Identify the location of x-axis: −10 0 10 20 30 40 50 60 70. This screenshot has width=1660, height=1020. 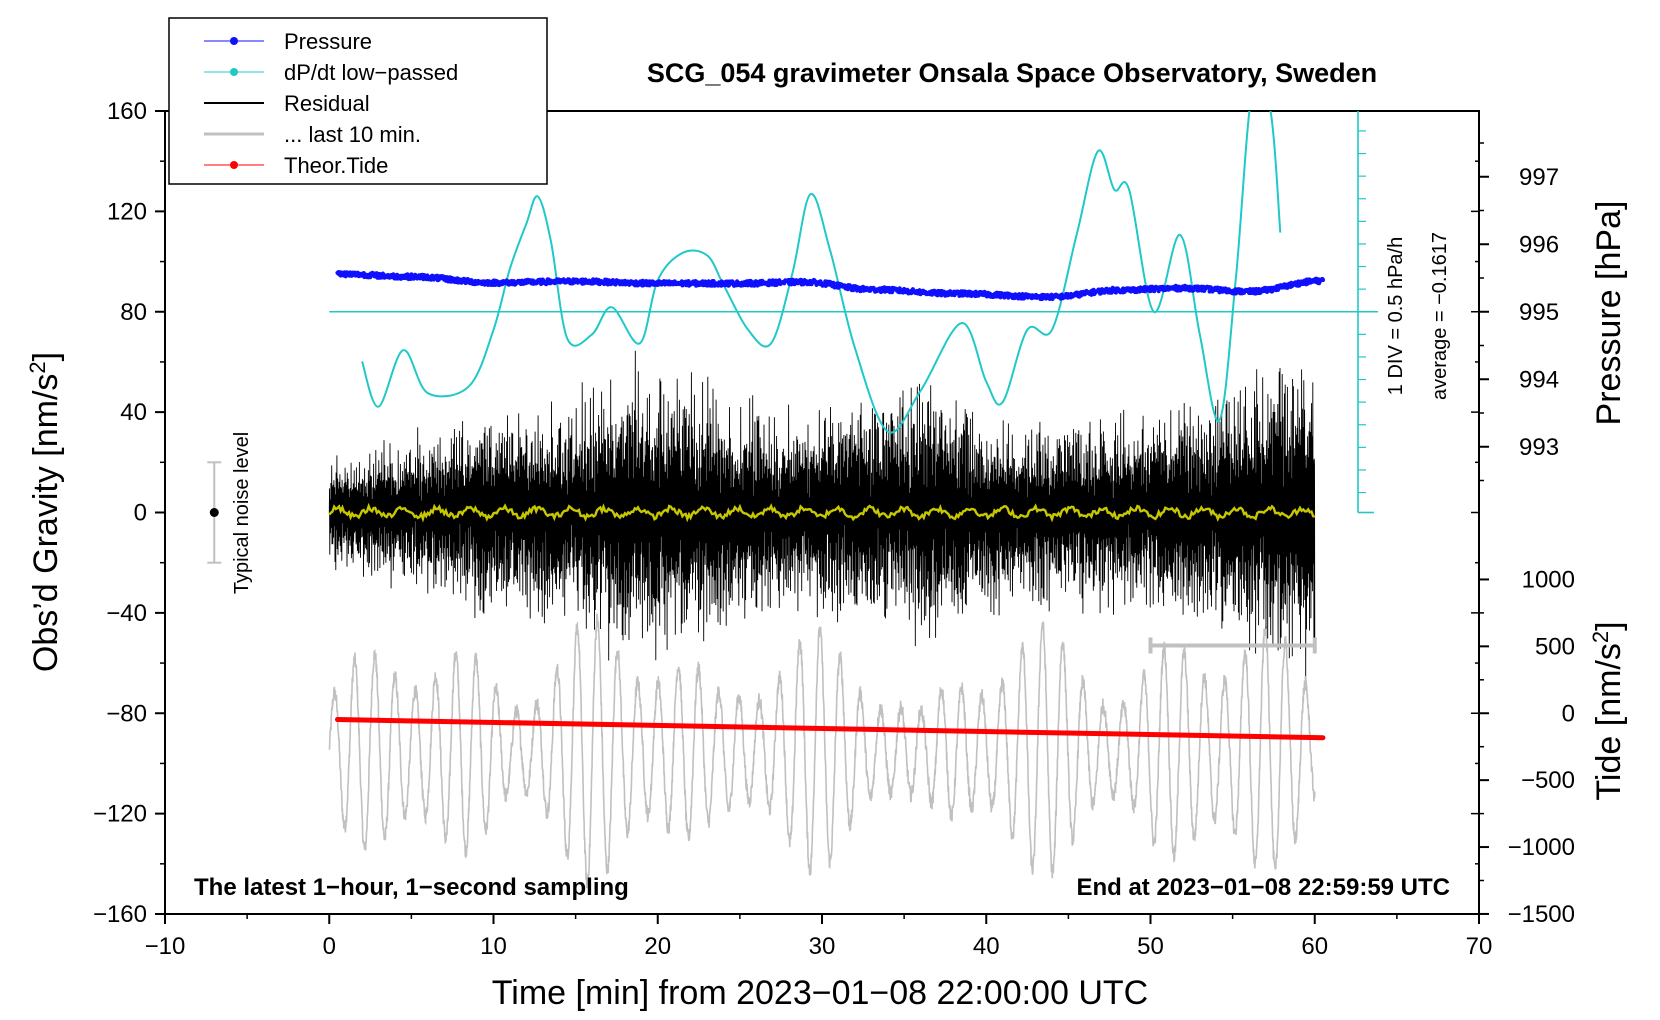
(819, 937).